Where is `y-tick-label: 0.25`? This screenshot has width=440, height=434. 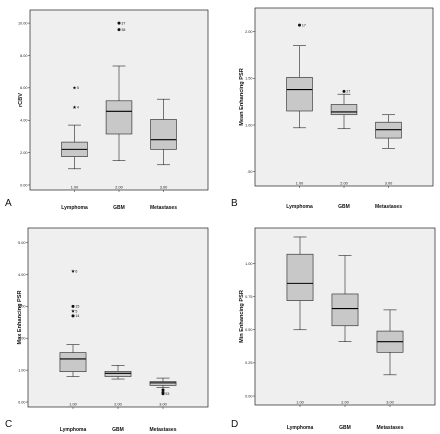
y-tick-label: 0.25 is located at coordinates (248, 363).